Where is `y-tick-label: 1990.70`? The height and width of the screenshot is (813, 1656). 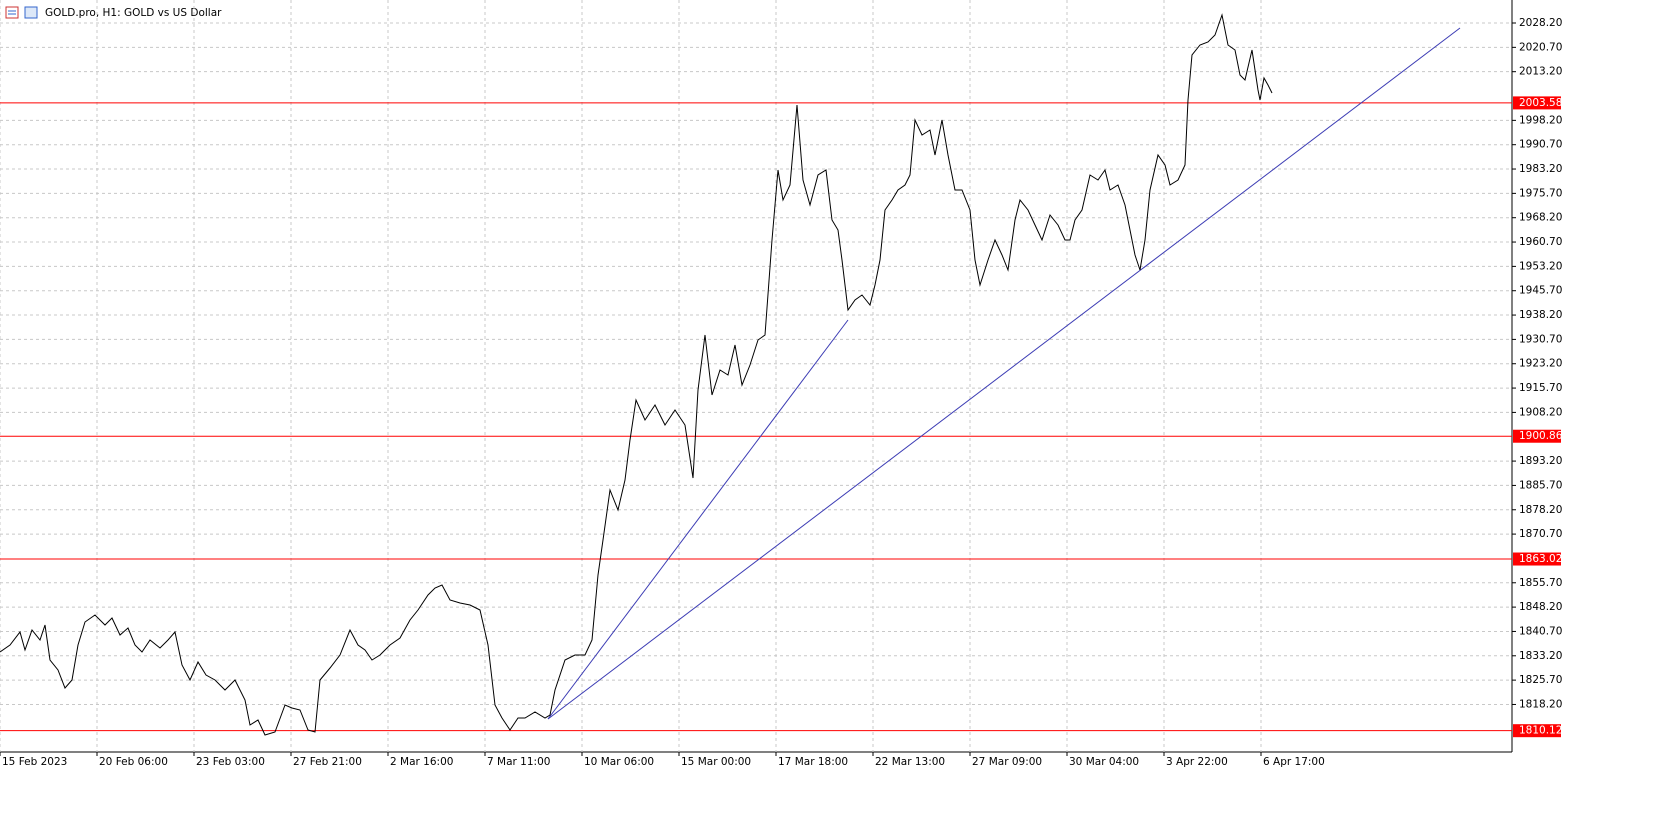
y-tick-label: 1990.70 is located at coordinates (1540, 145).